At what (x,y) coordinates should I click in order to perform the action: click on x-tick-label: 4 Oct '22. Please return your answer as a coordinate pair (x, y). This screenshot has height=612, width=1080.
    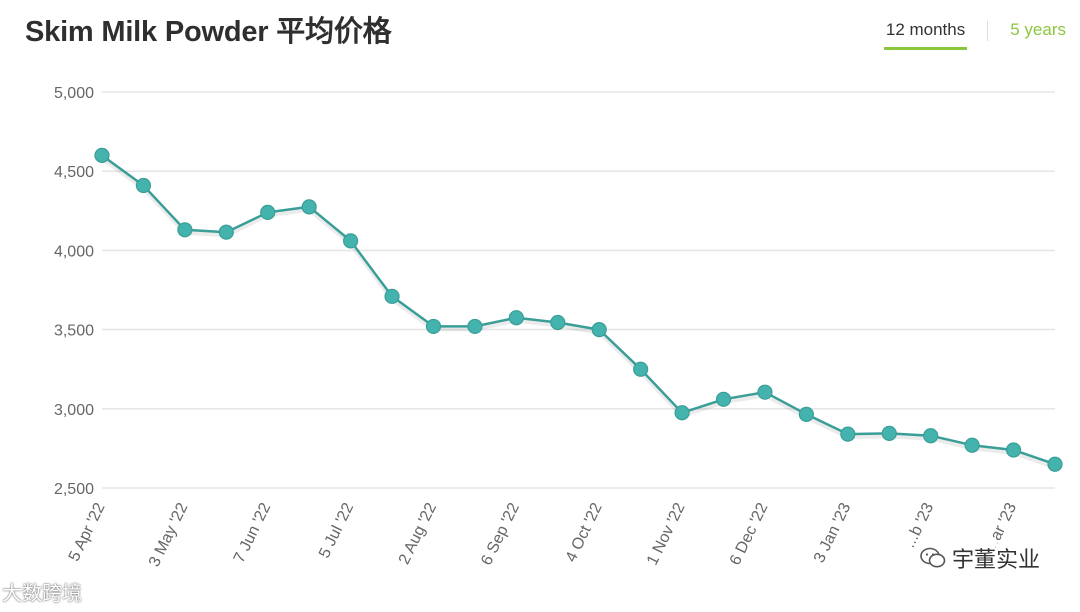
    Looking at the image, I should click on (584, 532).